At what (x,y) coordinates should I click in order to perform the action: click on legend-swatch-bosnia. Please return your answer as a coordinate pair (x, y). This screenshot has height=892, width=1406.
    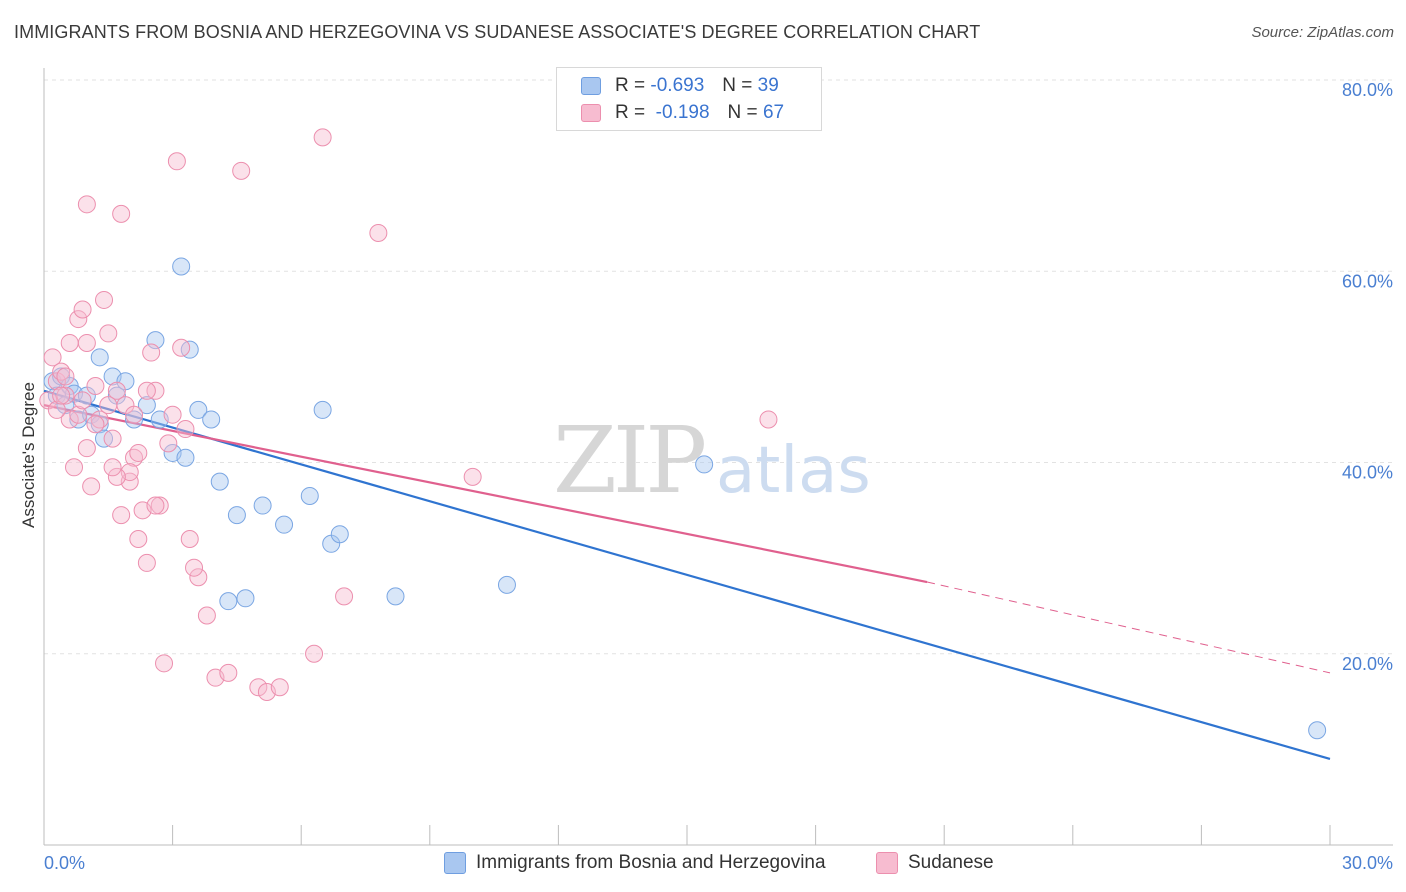
    Looking at the image, I should click on (591, 86).